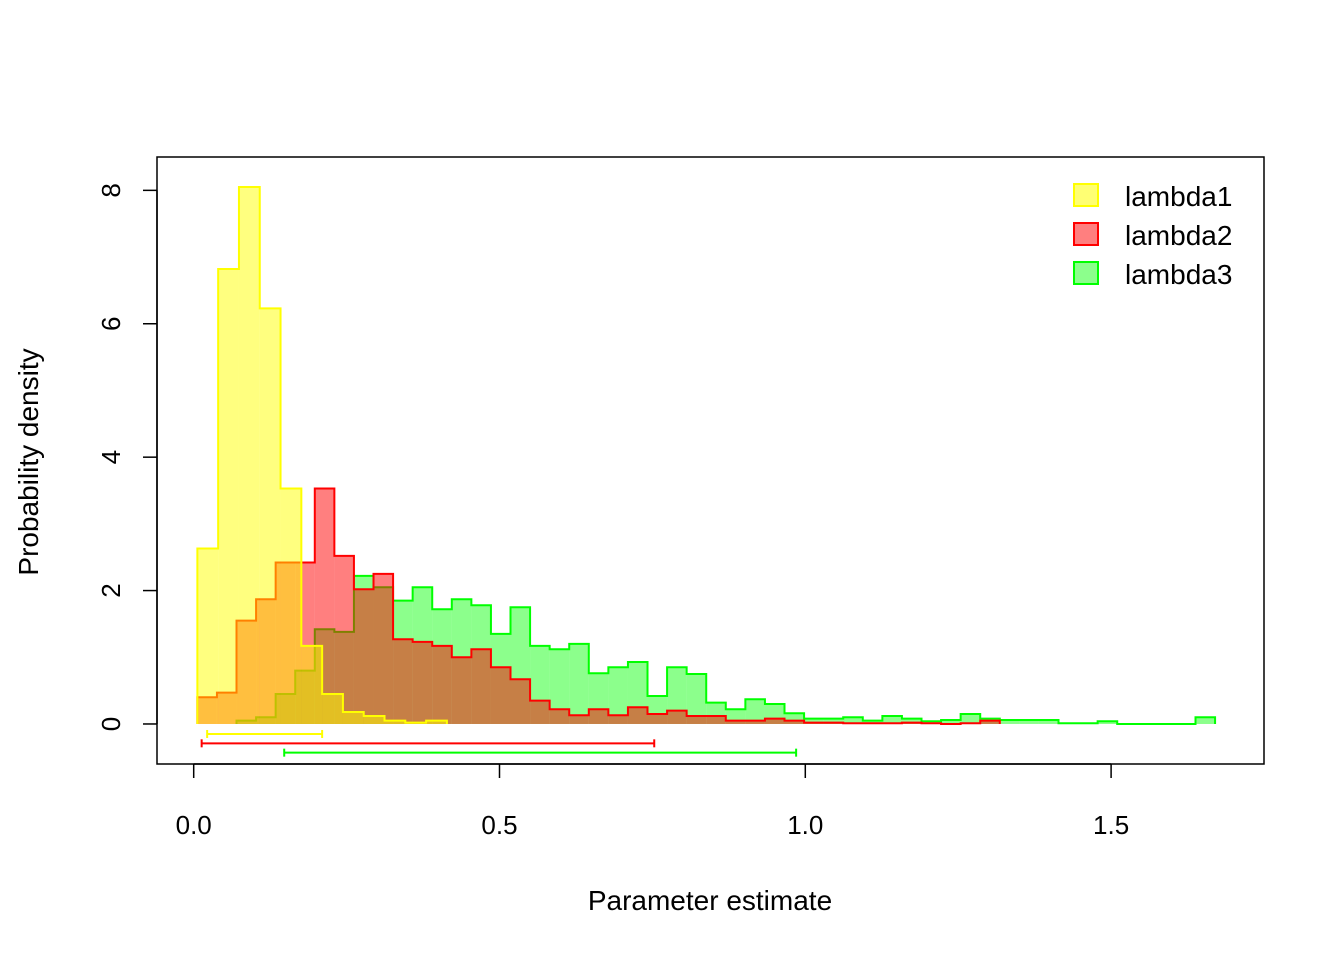 This screenshot has height=965, width=1344. I want to click on legend-item-lambda3: lambda3, so click(1152, 274).